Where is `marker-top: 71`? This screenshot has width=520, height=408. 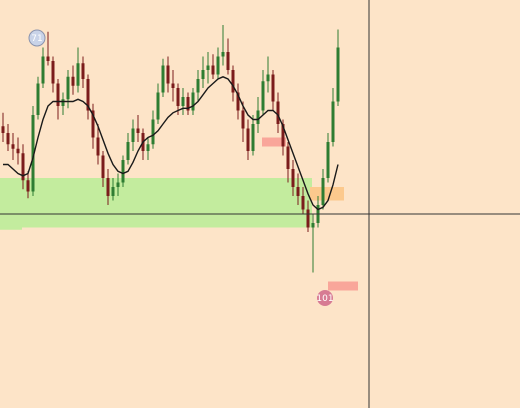 marker-top: 71 is located at coordinates (37, 38).